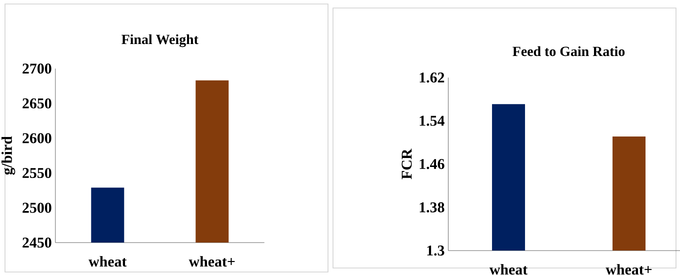 The image size is (680, 276). I want to click on y-tick-label: 1.54, so click(432, 121).